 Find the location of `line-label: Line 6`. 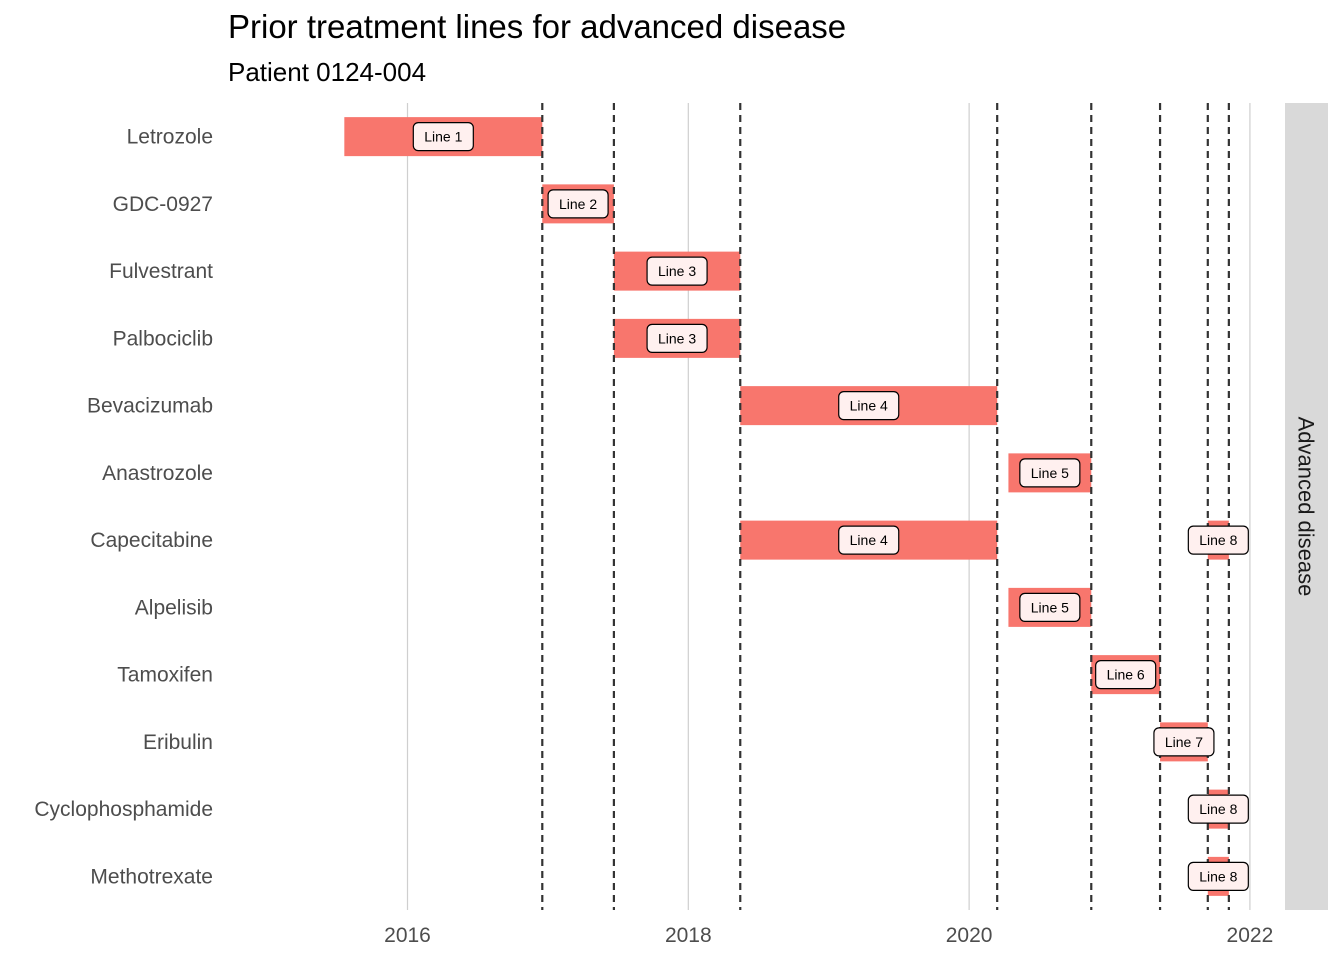

line-label: Line 6 is located at coordinates (1126, 675).